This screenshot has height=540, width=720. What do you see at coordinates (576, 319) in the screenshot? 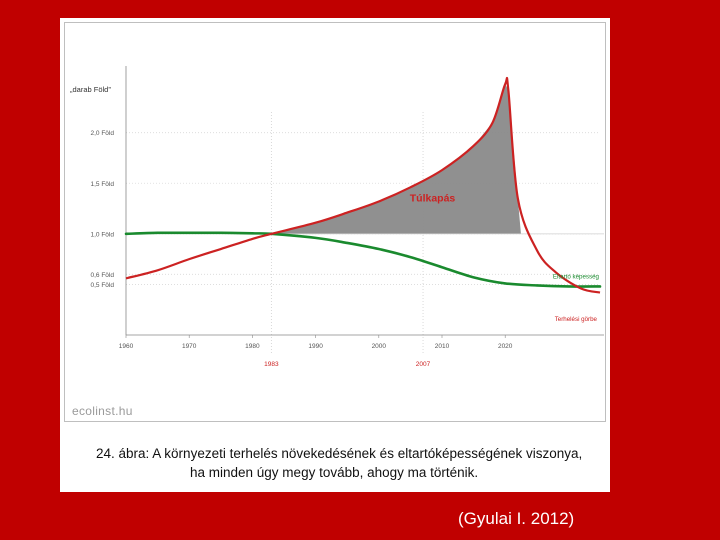
I see `series-label-terheles: Terhelési görbe` at bounding box center [576, 319].